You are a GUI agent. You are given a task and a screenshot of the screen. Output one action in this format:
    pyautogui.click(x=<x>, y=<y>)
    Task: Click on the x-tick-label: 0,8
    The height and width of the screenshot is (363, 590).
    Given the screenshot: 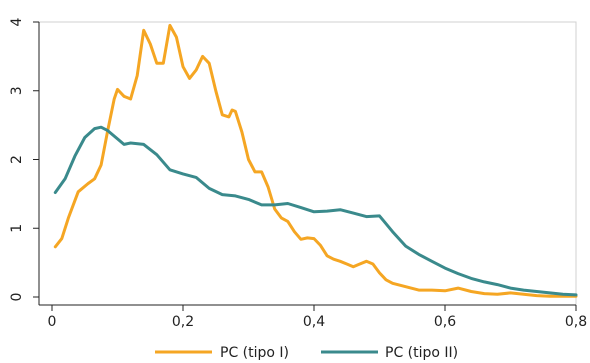 What is the action you would take?
    pyautogui.click(x=576, y=322)
    